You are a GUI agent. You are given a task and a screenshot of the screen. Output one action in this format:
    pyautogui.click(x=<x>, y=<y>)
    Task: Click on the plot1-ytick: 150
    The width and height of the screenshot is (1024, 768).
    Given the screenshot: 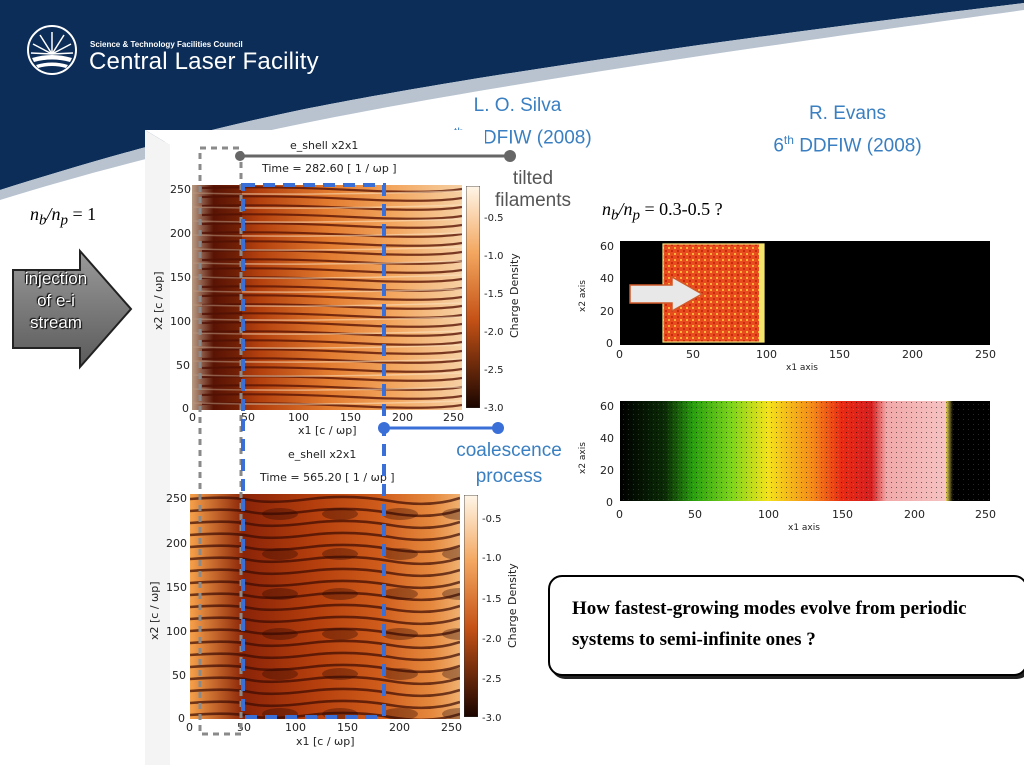 What is the action you would take?
    pyautogui.click(x=180, y=277)
    